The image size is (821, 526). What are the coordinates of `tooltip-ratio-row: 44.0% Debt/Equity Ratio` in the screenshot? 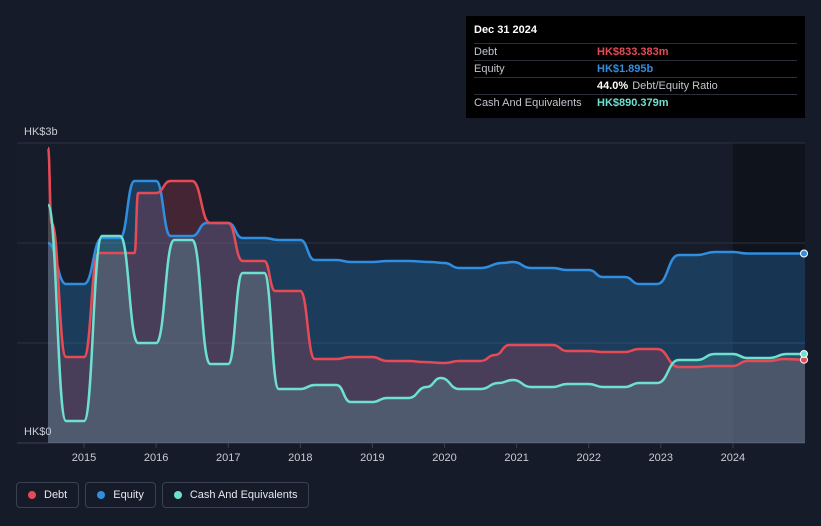 It's located at (635, 85).